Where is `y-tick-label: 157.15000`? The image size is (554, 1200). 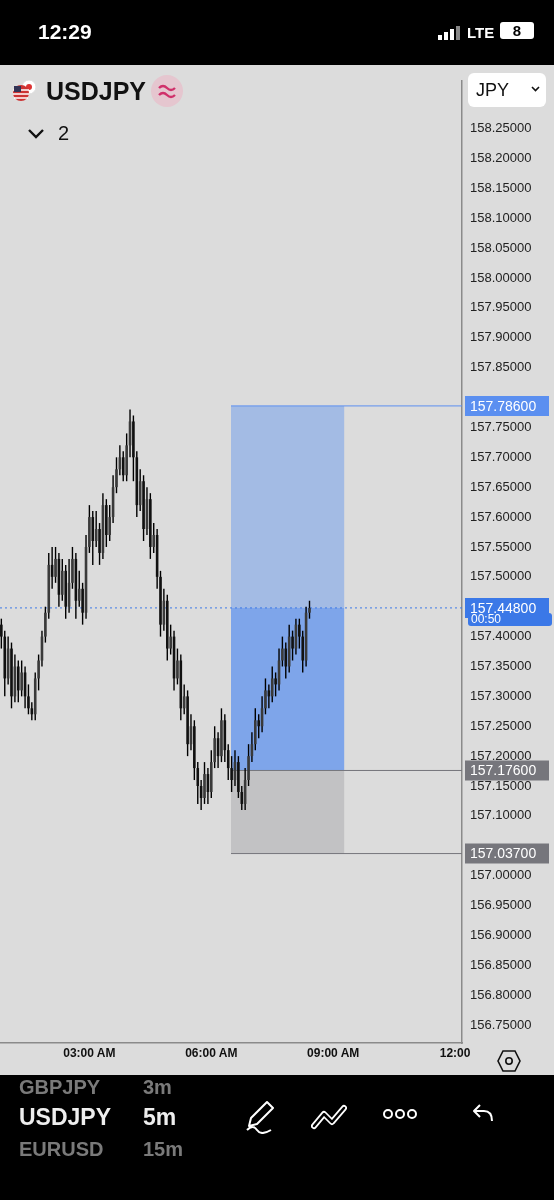
y-tick-label: 157.15000 is located at coordinates (501, 785).